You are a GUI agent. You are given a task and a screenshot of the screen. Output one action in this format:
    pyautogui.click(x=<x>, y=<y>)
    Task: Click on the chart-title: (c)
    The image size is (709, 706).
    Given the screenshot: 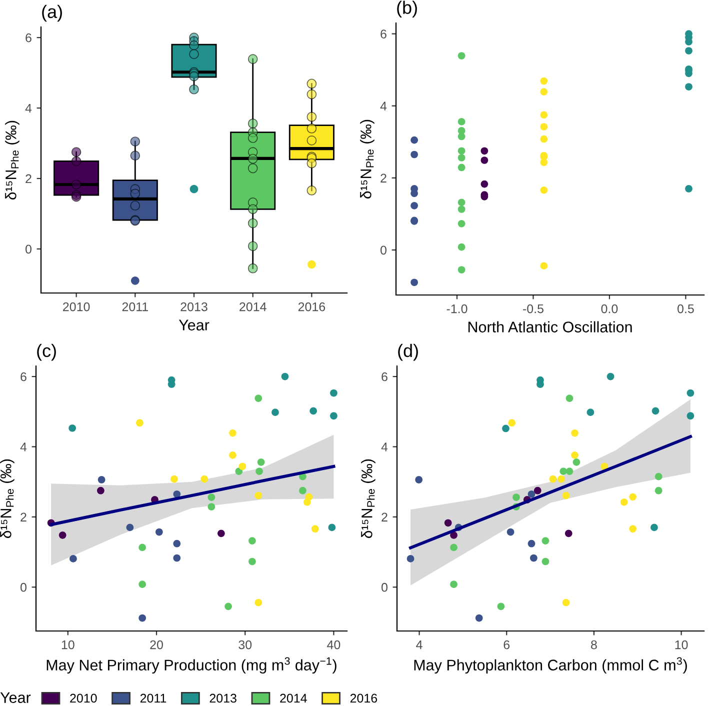 What is the action you would take?
    pyautogui.click(x=46, y=352)
    